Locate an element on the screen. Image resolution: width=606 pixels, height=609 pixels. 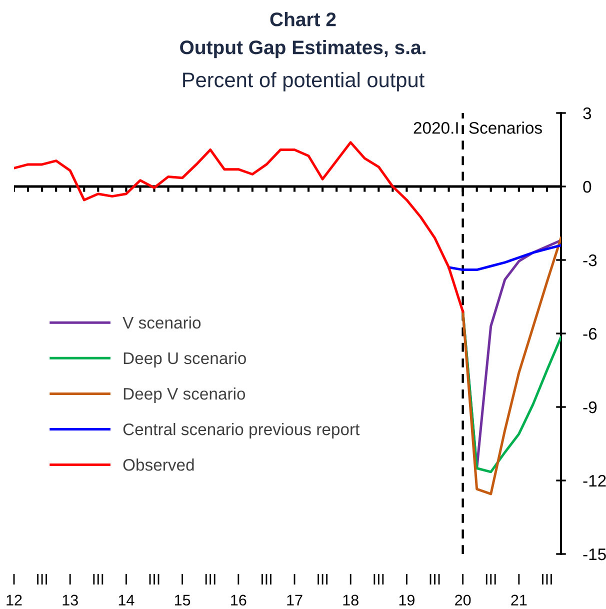
legend-label: Observed is located at coordinates (158, 464).